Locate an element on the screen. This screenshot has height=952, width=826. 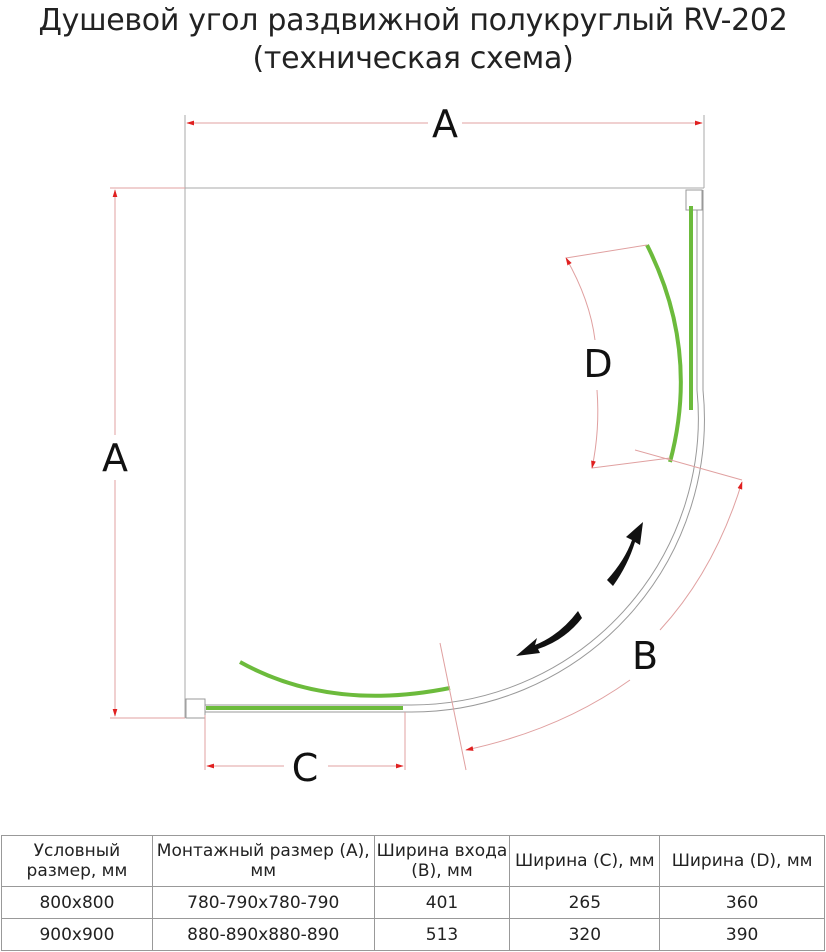
title-line-2: (техническая схема) is located at coordinates (413, 58).